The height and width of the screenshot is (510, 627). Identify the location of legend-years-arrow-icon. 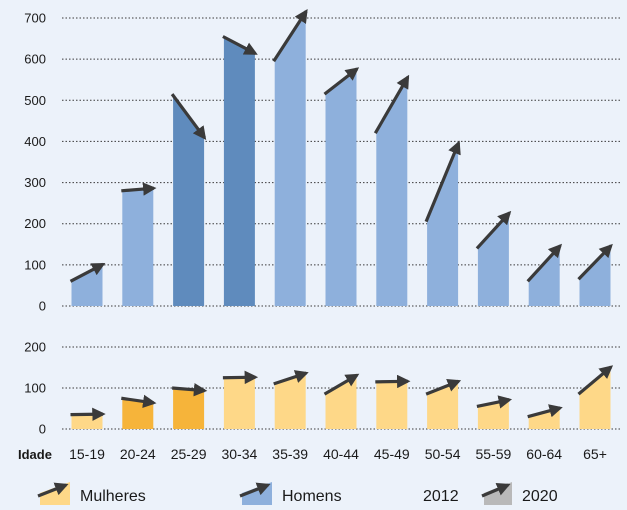
(496, 490).